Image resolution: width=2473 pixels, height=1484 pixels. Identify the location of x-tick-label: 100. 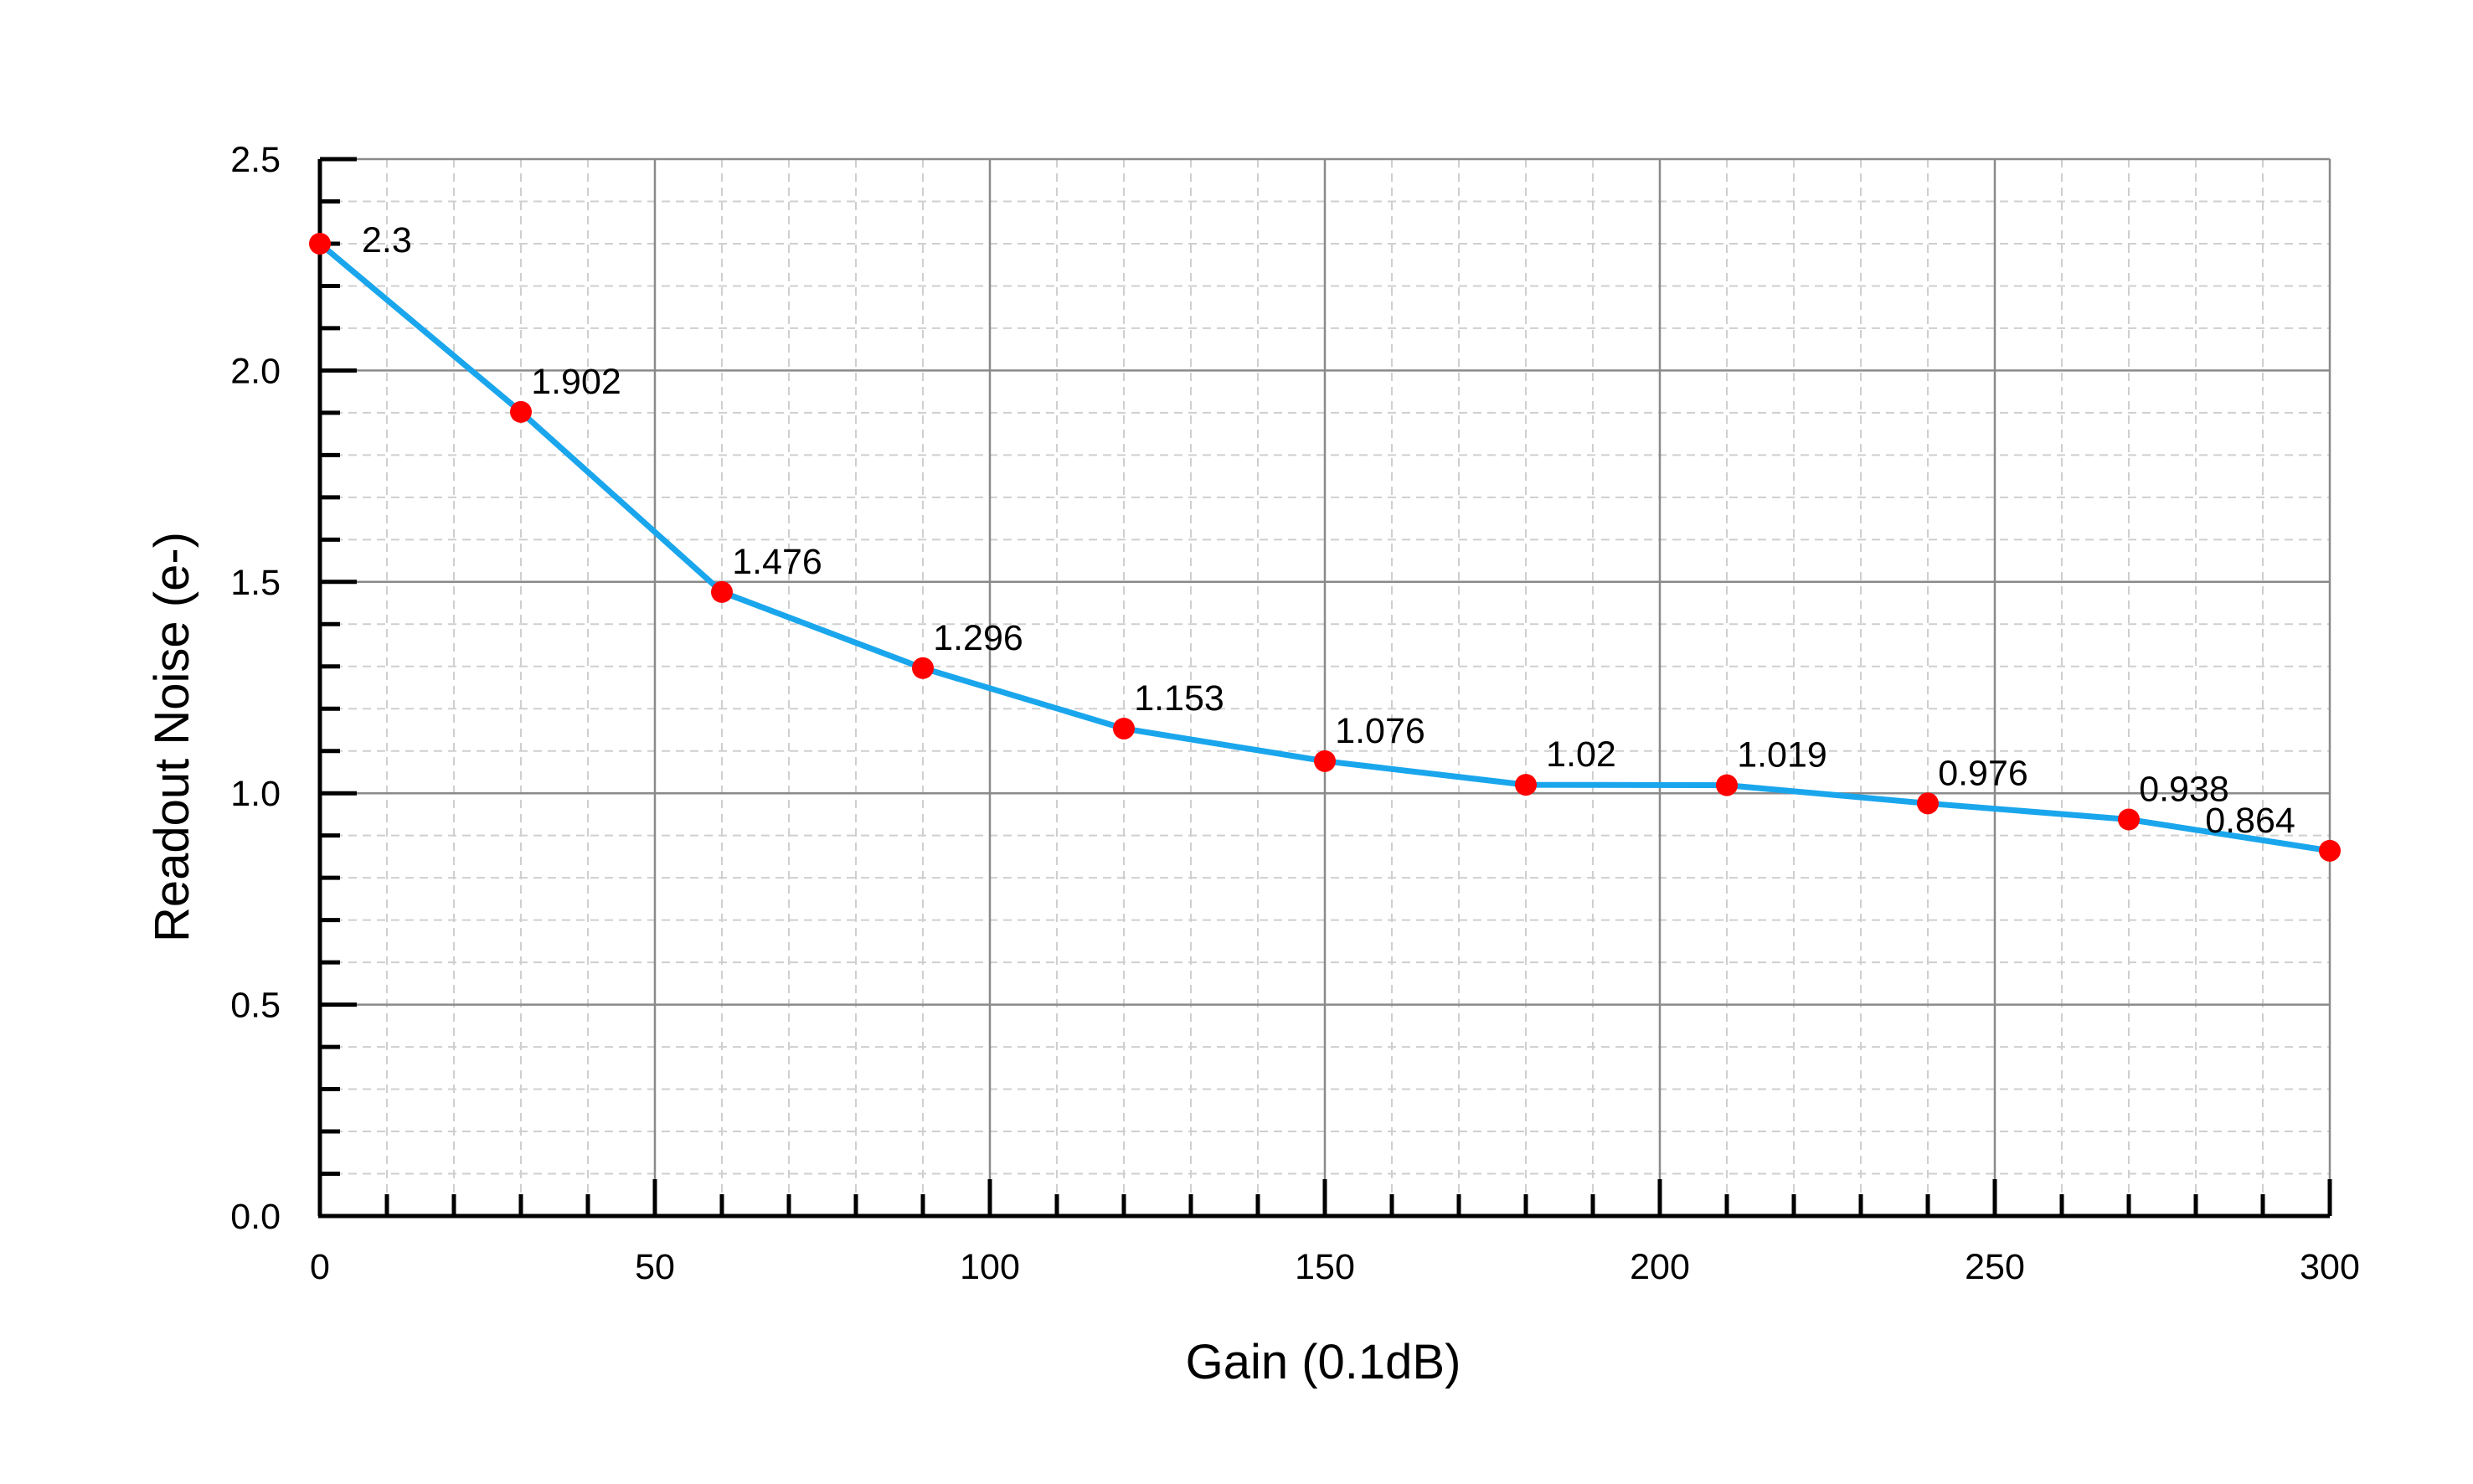
(990, 1267).